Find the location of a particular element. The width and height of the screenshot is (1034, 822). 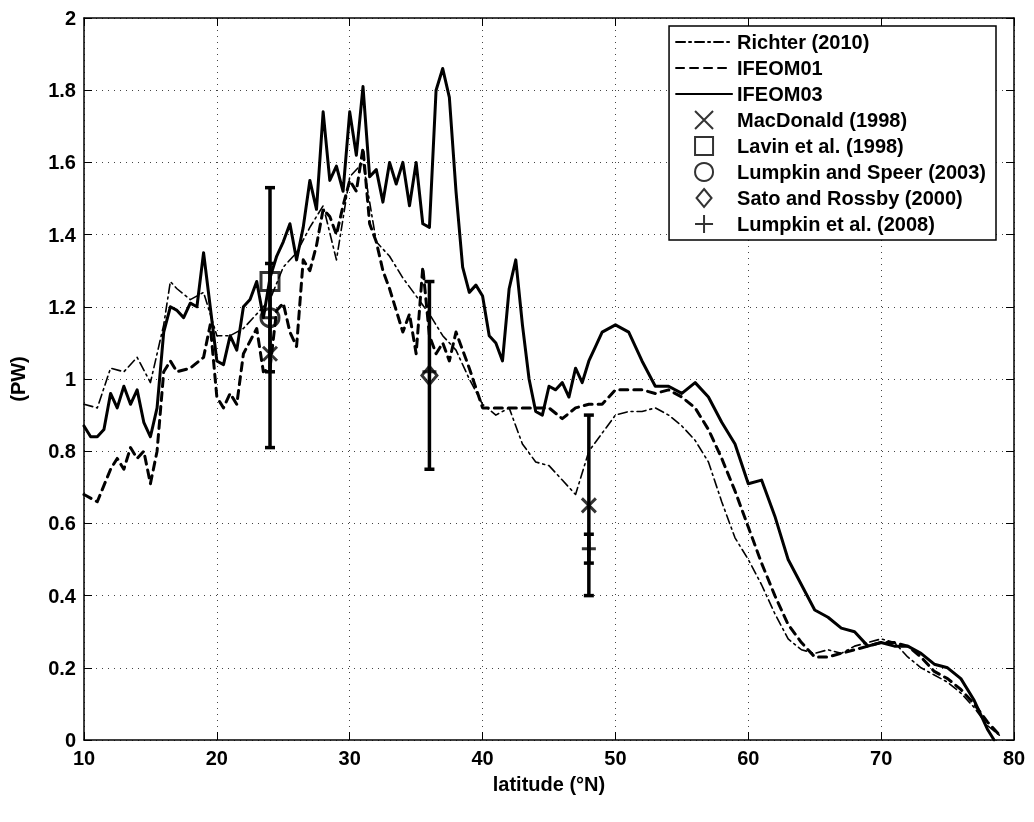

y-tick-label: 0.2 is located at coordinates (62, 667).